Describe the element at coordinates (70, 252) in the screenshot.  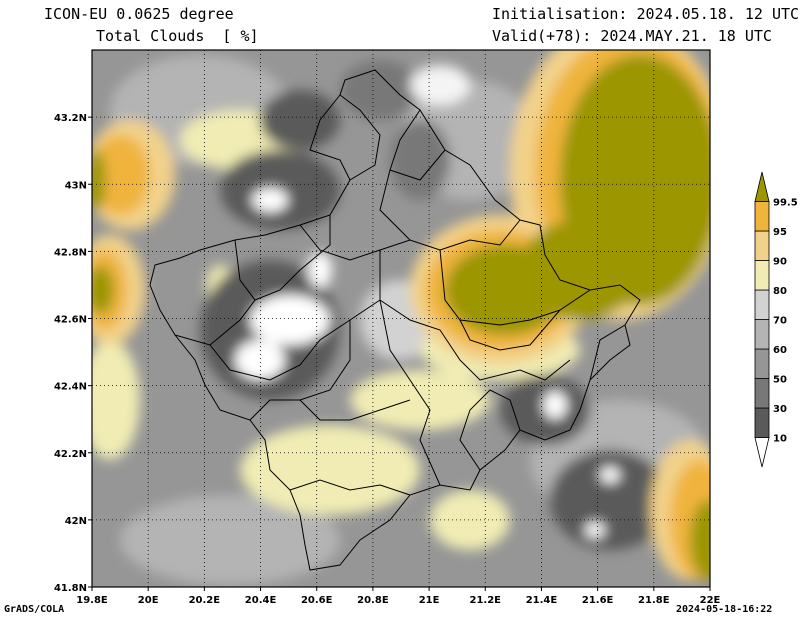
I see `lat-tick-label: 42.8N` at that location.